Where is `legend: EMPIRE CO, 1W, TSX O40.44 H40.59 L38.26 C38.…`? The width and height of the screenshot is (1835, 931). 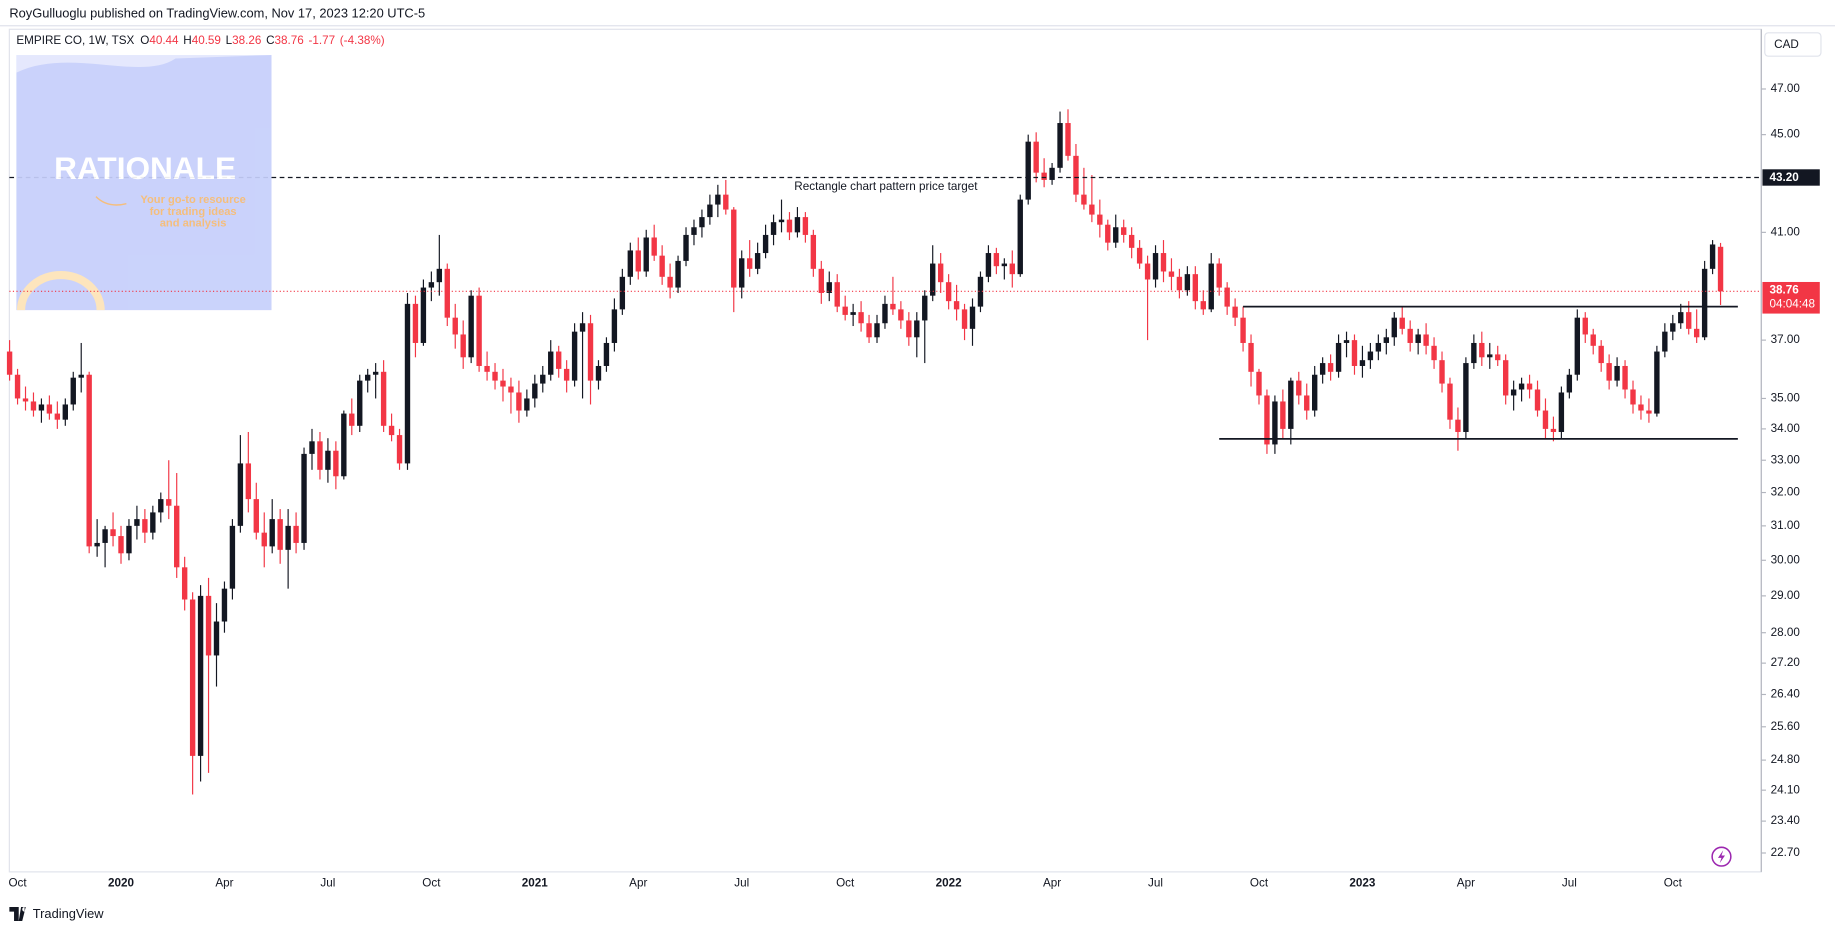
legend: EMPIRE CO, 1W, TSX O40.44 H40.59 L38.26 C38.… is located at coordinates (200, 40).